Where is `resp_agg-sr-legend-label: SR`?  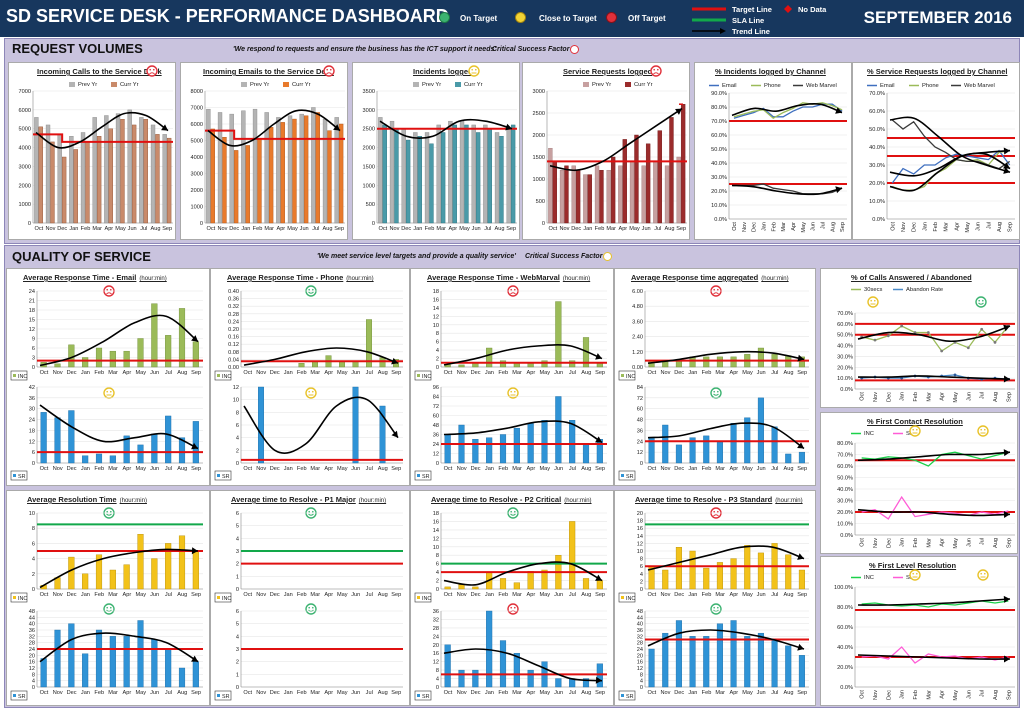 resp_agg-sr-legend-label: SR is located at coordinates (630, 477).